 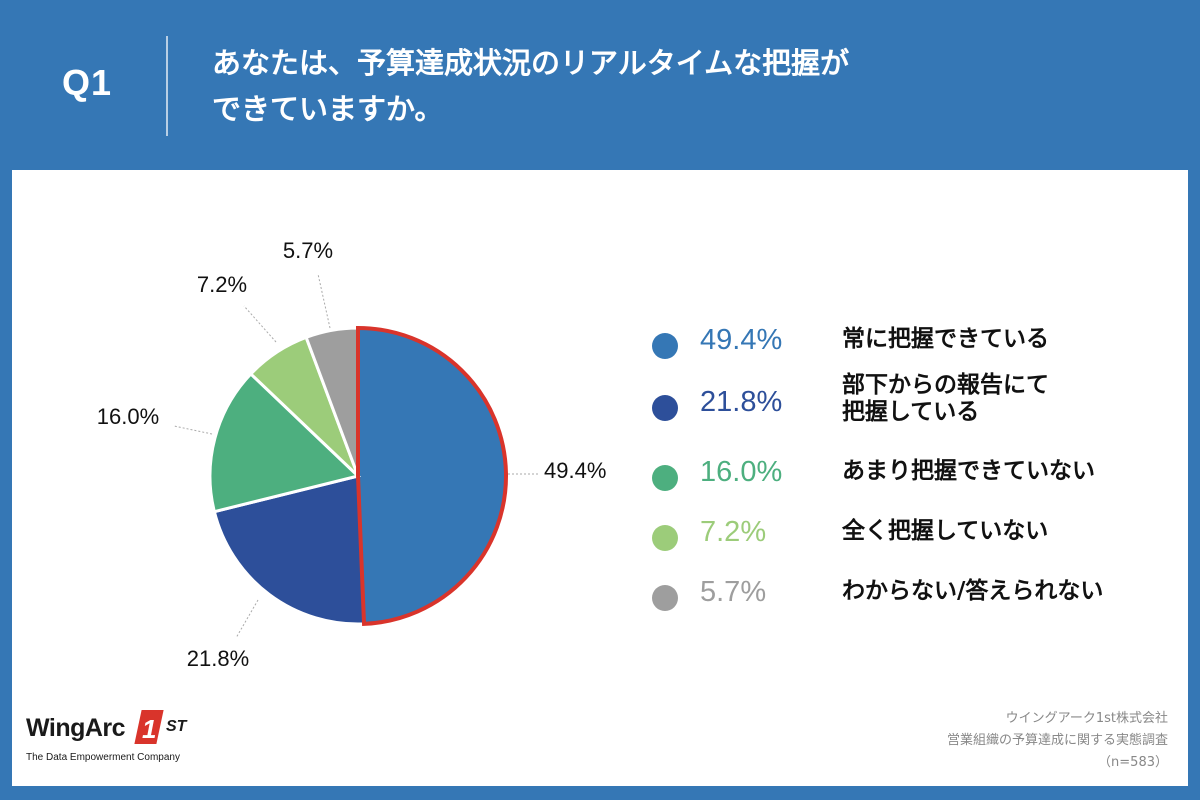 I want to click on legend-percent-4: 7.2%, so click(x=733, y=532).